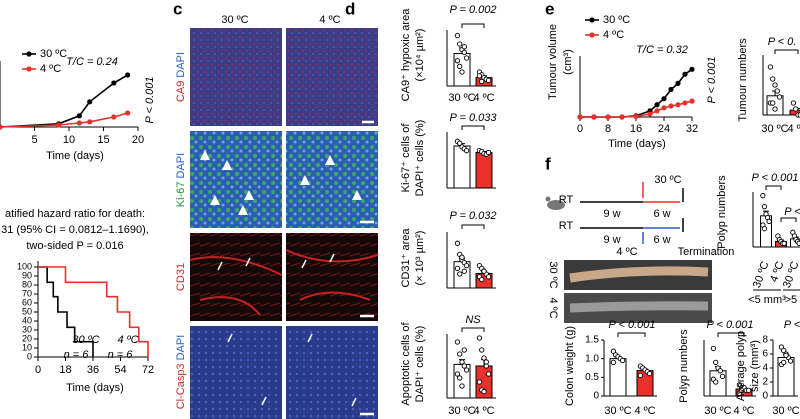  I want to click on schematic-text: 4 ºC, so click(626, 252).